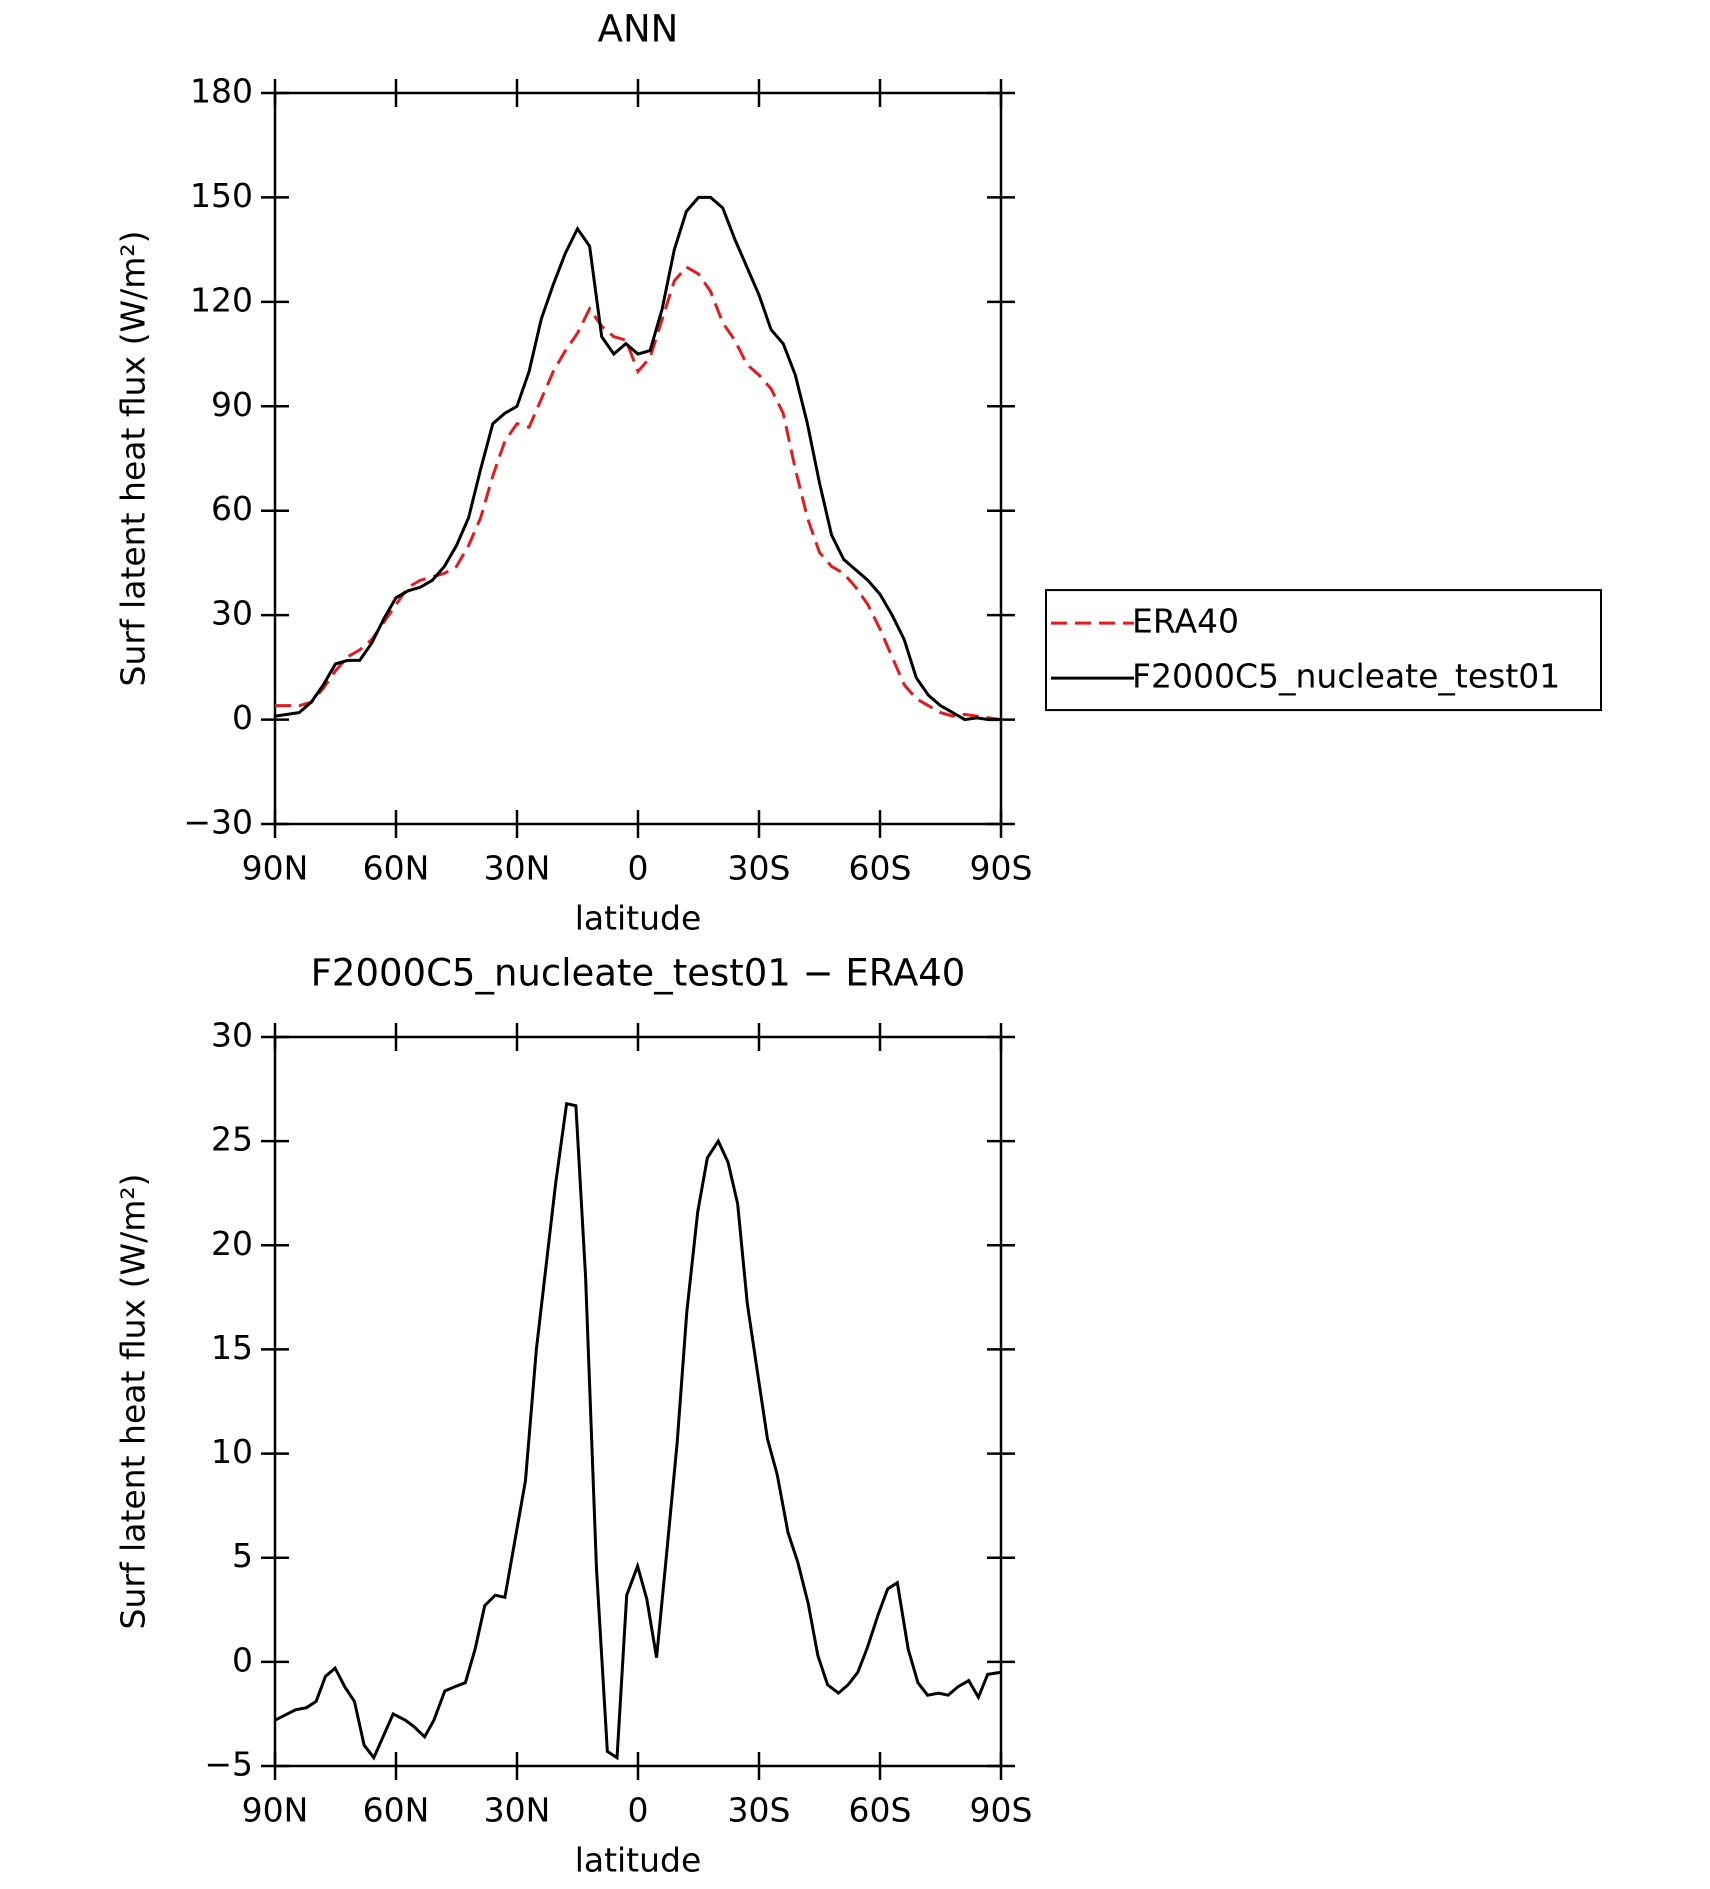  I want to click on y-tick-label: 15, so click(232, 1347).